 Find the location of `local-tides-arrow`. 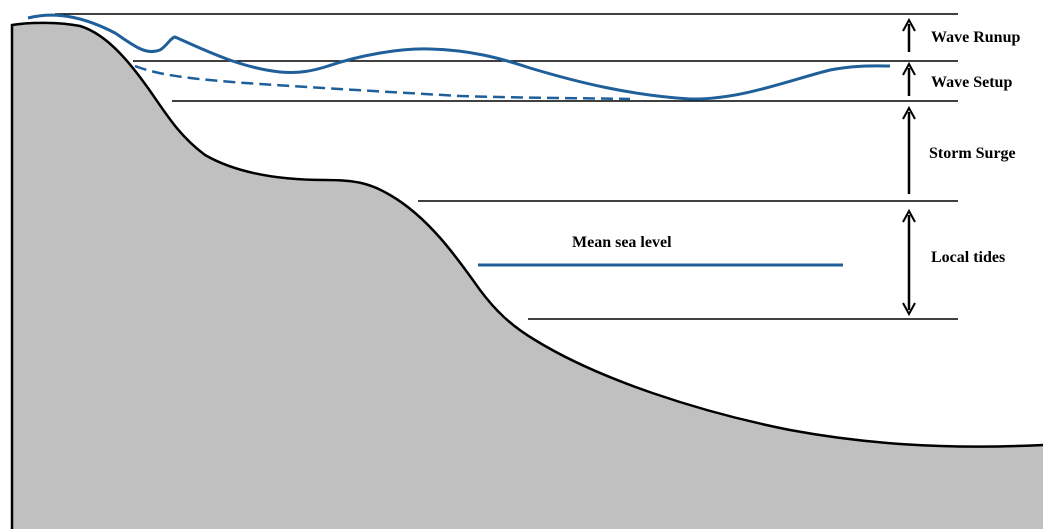

local-tides-arrow is located at coordinates (909, 262).